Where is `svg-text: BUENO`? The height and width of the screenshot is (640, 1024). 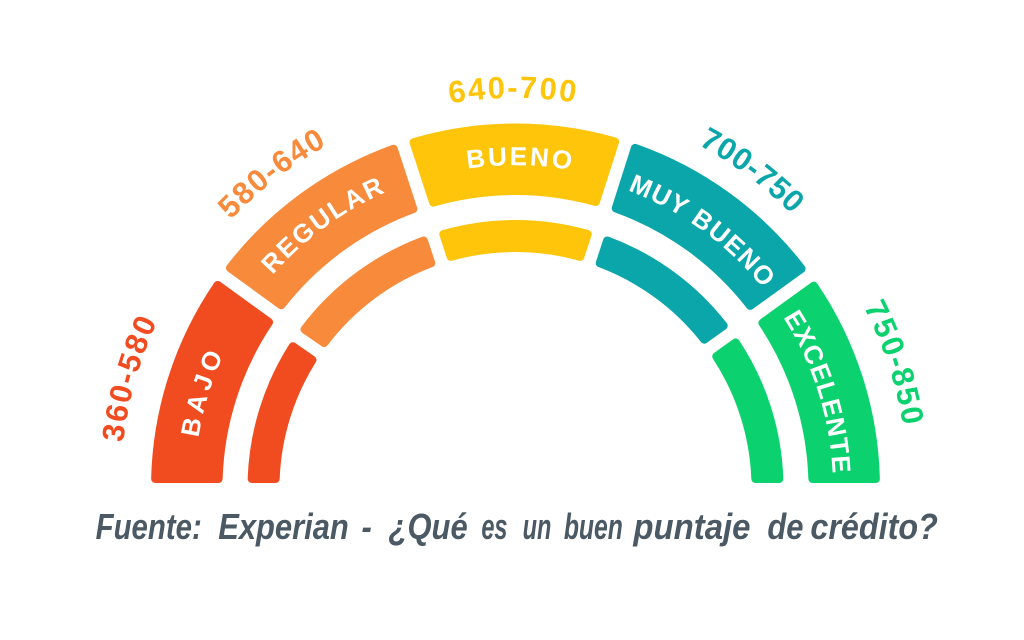
svg-text: BUENO is located at coordinates (521, 158).